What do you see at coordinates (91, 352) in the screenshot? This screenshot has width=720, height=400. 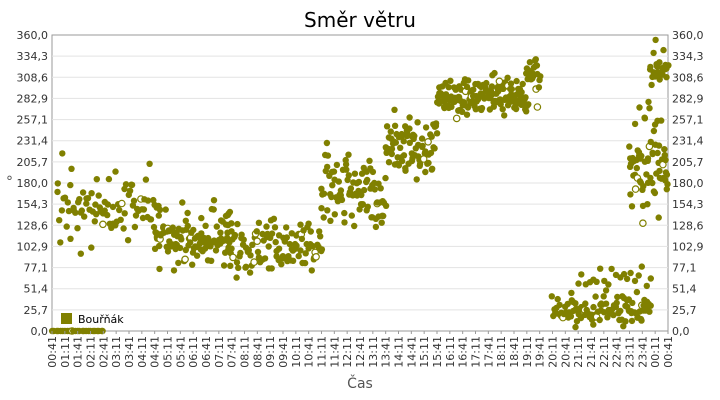 I see `x-tick-label: 02:11` at bounding box center [91, 352].